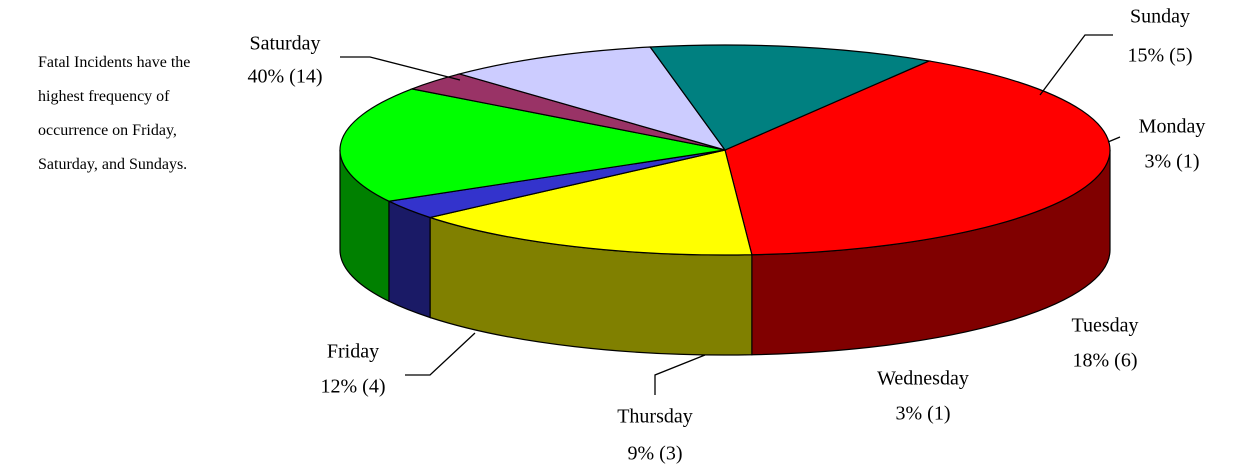 The height and width of the screenshot is (473, 1233). Describe the element at coordinates (1160, 17) in the screenshot. I see `slice-label: Sunday` at that location.